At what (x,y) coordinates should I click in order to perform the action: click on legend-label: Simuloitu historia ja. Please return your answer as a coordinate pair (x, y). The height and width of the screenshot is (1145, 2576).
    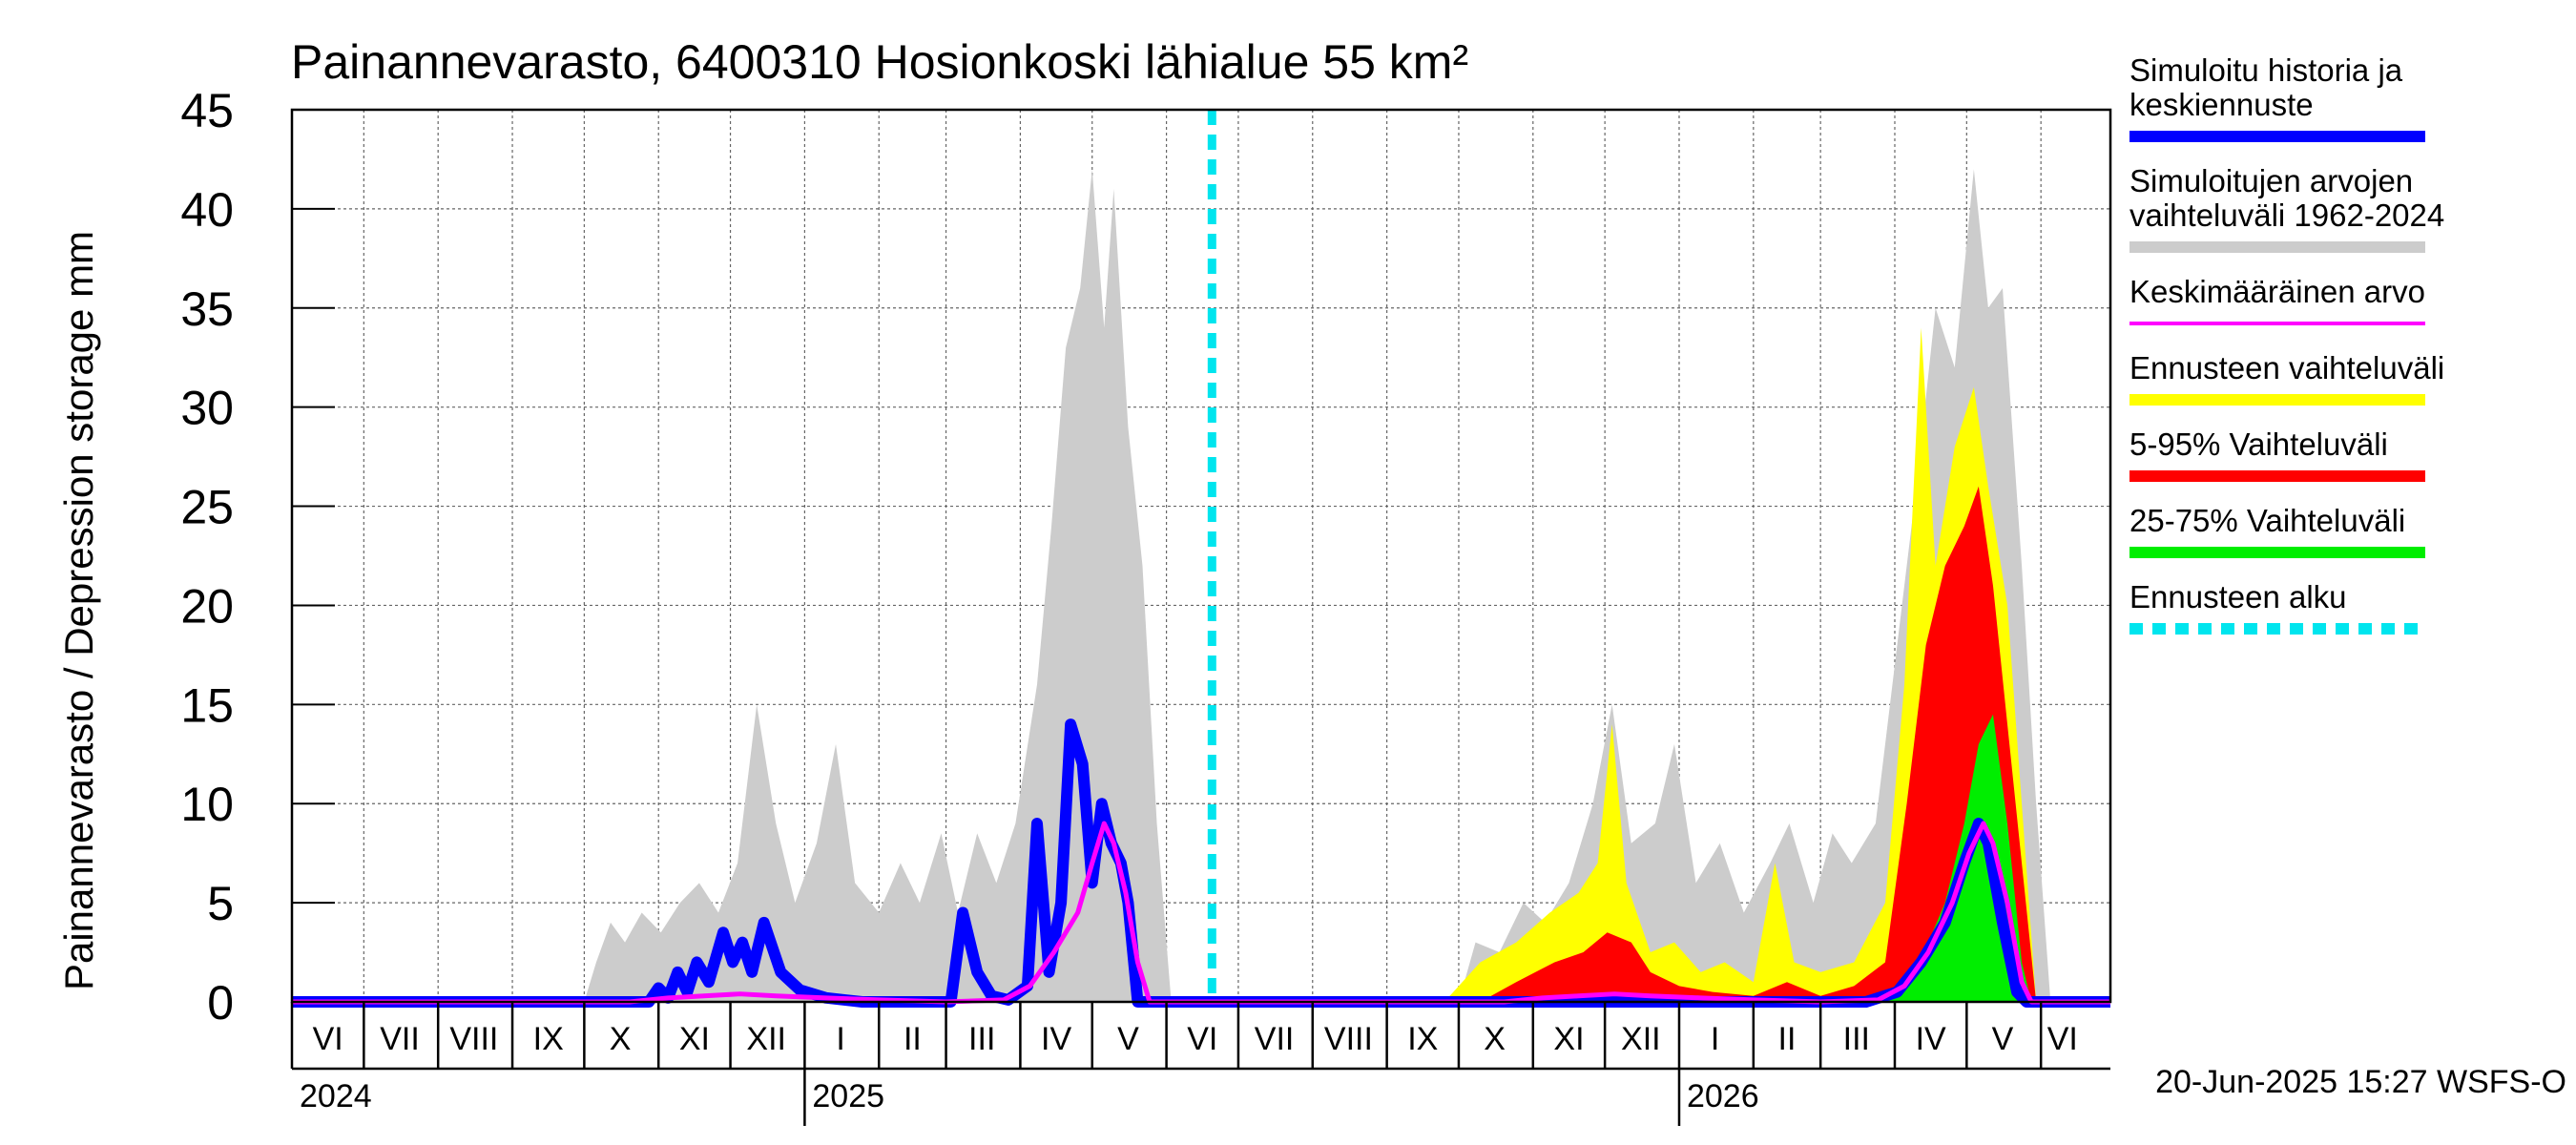
    Looking at the image, I should click on (2266, 70).